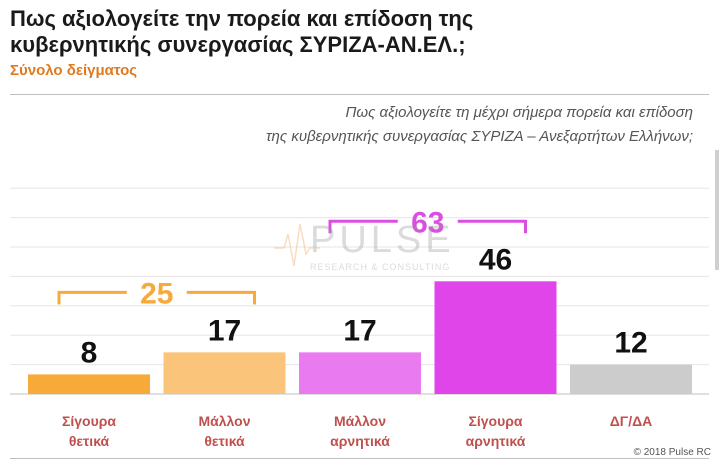  What do you see at coordinates (630, 343) in the screenshot?
I see `data-label-5: 12` at bounding box center [630, 343].